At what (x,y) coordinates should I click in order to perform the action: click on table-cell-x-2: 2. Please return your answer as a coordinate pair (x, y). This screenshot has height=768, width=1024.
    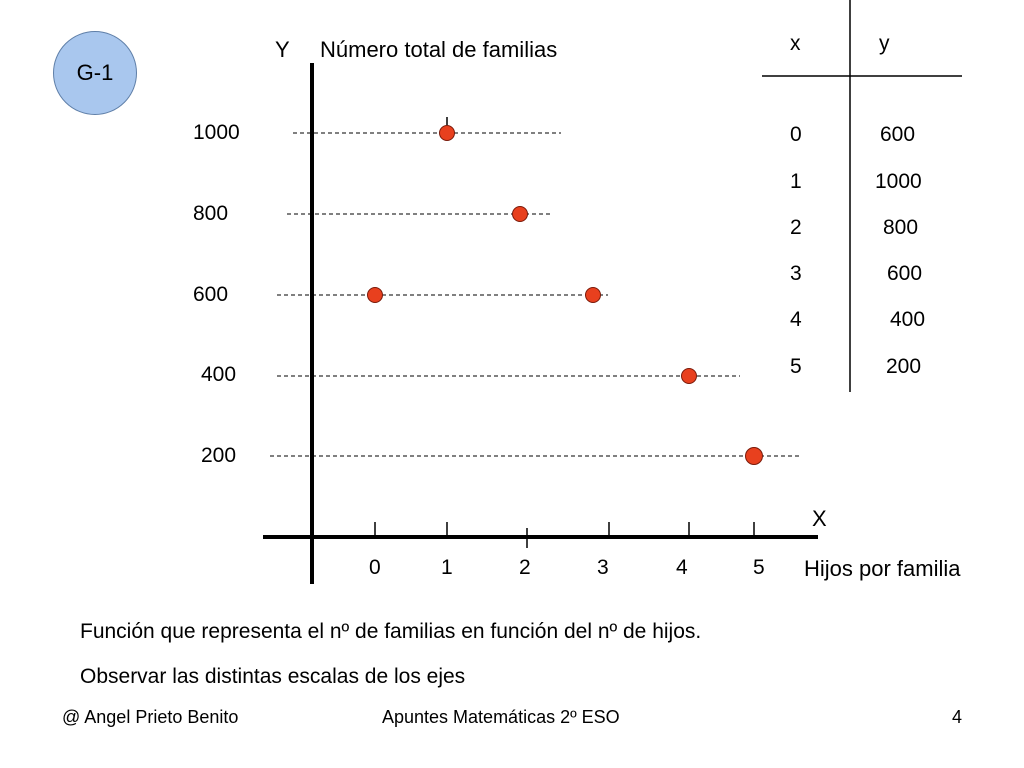
    Looking at the image, I should click on (796, 227).